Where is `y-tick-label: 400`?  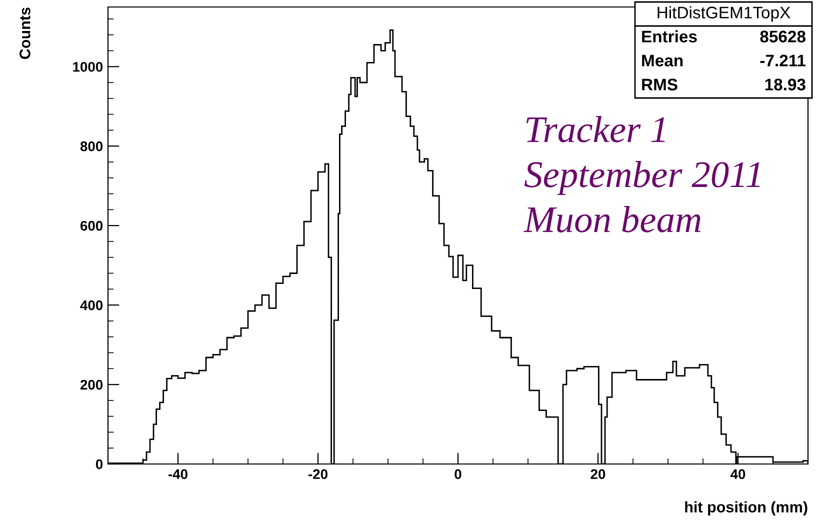 y-tick-label: 400 is located at coordinates (91, 305).